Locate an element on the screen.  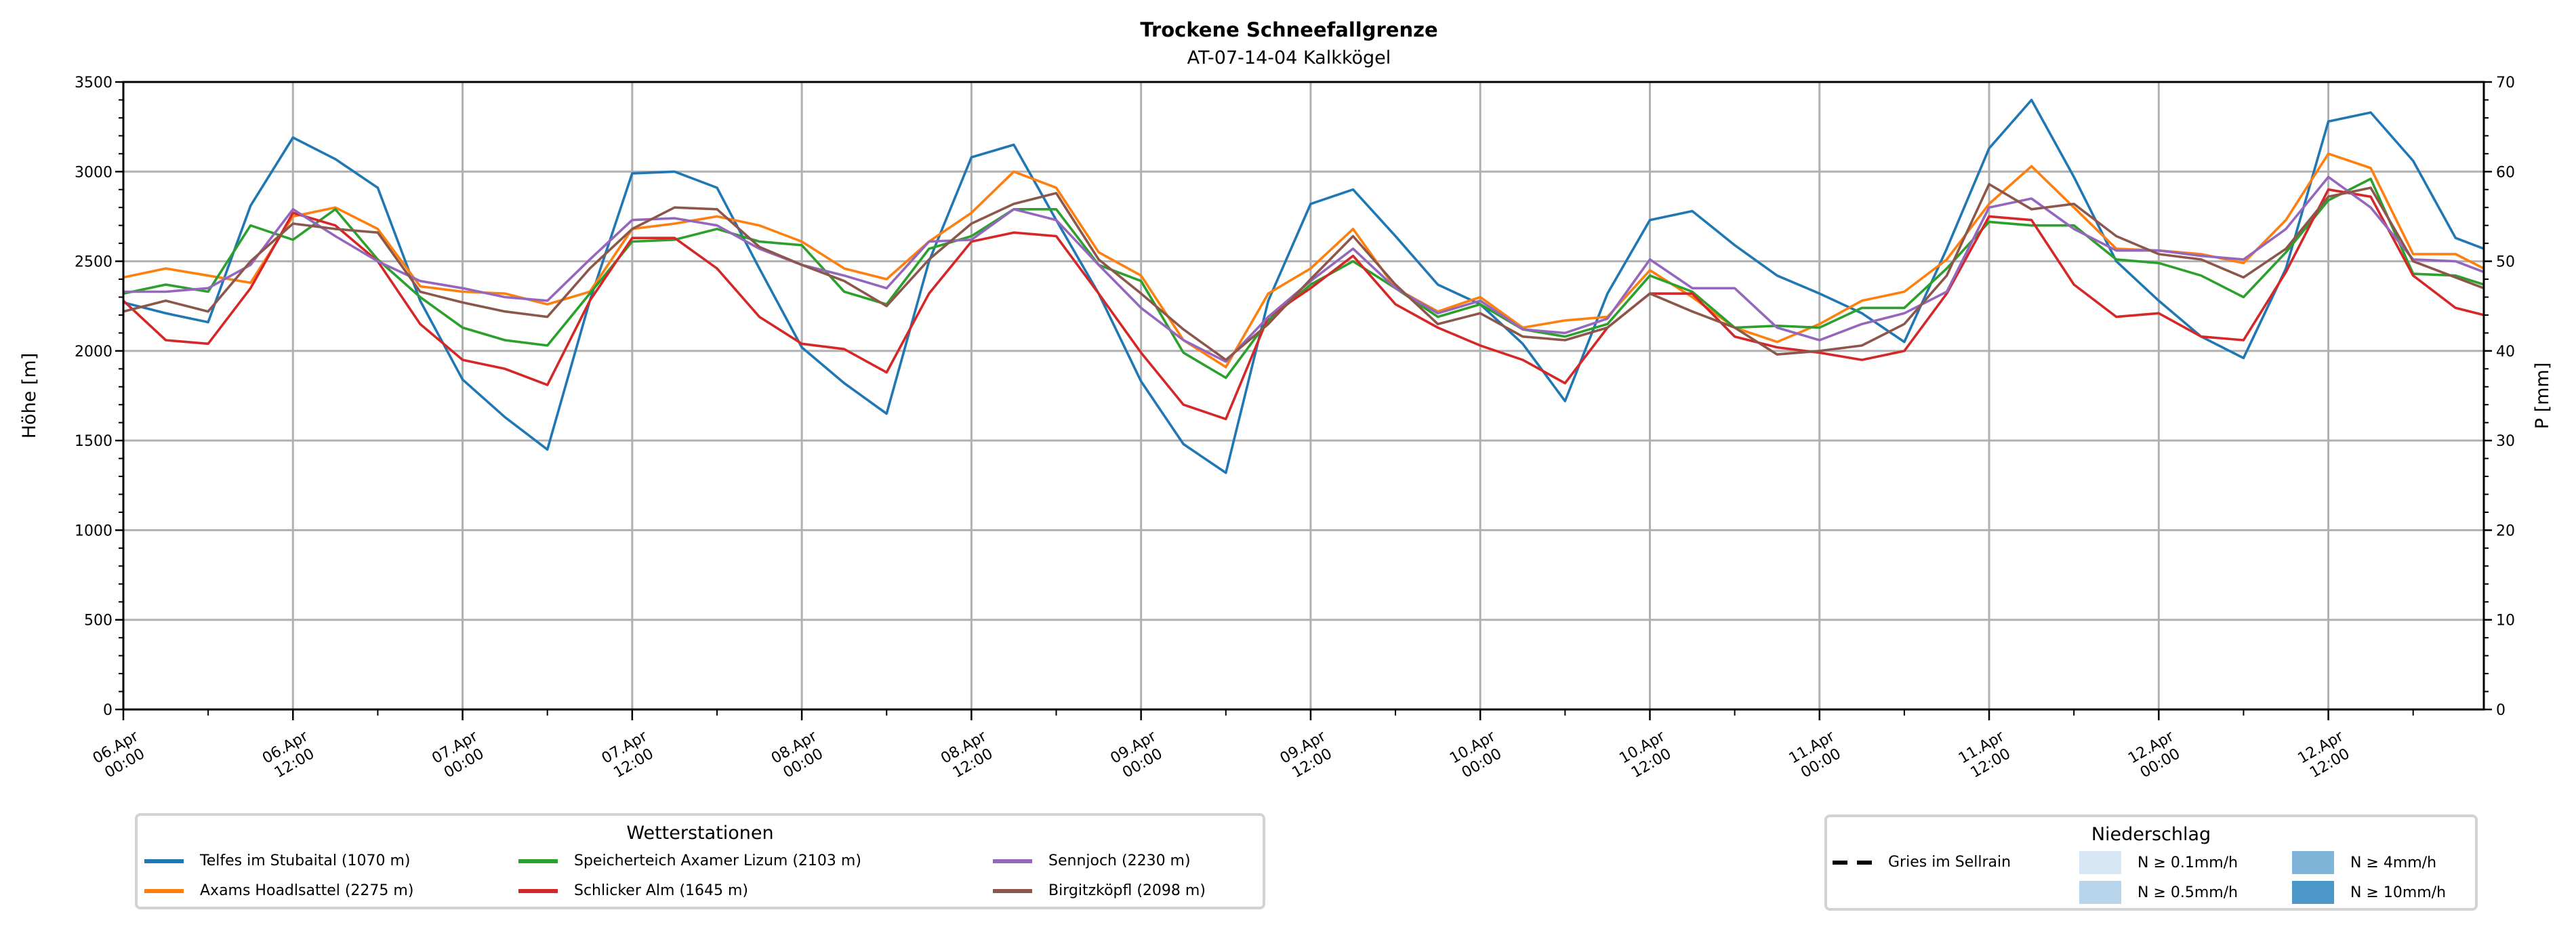
y-right-tick-label: 20 is located at coordinates (2506, 530).